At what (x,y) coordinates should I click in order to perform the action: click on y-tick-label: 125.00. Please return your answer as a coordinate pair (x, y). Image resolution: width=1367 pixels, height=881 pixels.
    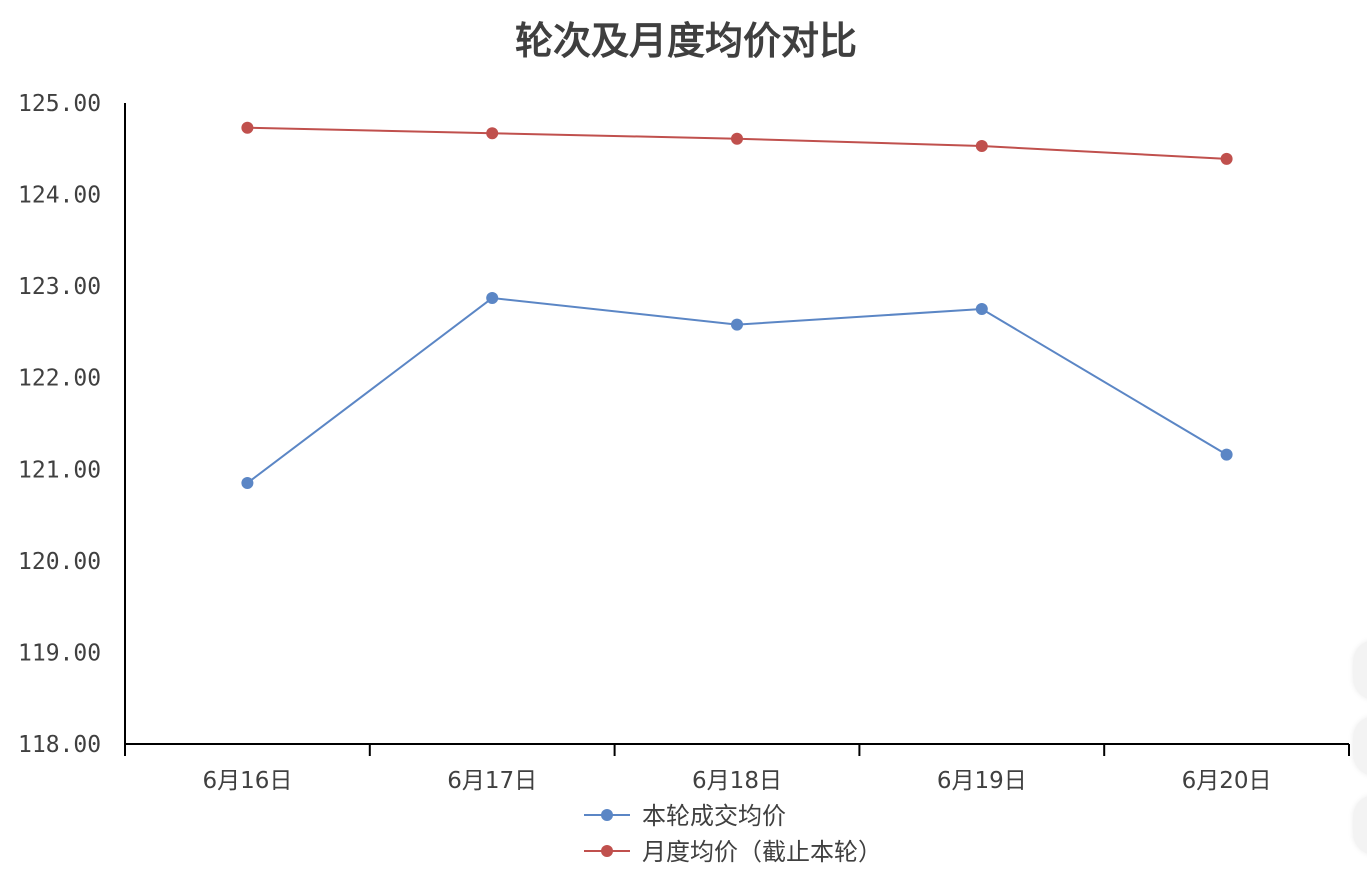
    Looking at the image, I should click on (59, 104).